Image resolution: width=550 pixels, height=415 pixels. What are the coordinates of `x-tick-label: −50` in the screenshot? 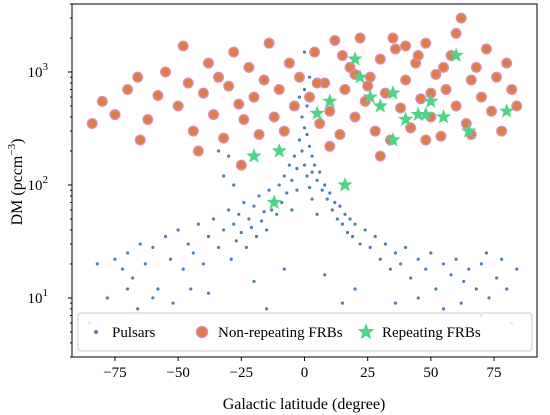 It's located at (177, 373).